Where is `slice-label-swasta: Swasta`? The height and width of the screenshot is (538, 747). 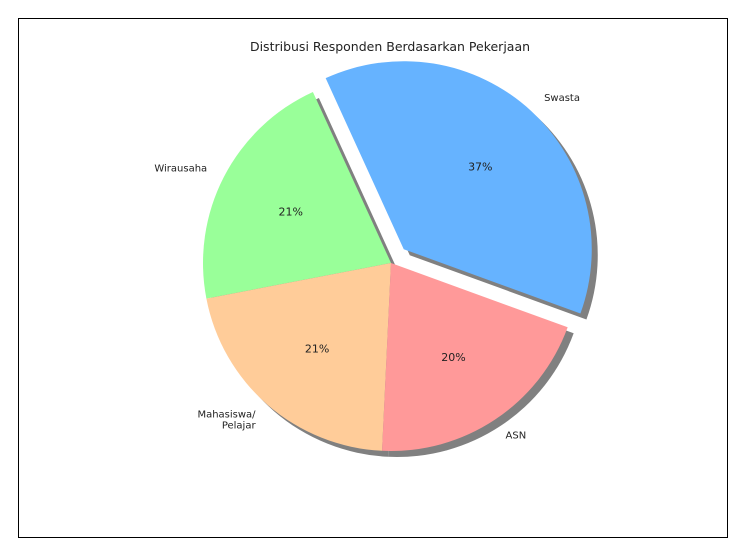 slice-label-swasta: Swasta is located at coordinates (562, 98).